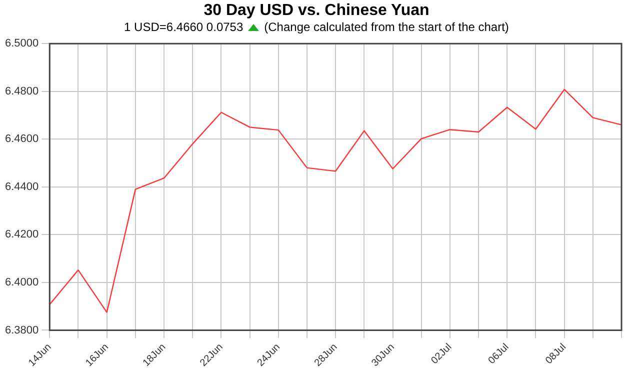 The height and width of the screenshot is (372, 633). I want to click on chart-title: 30 Day USD vs. Chinese Yuan, so click(316, 11).